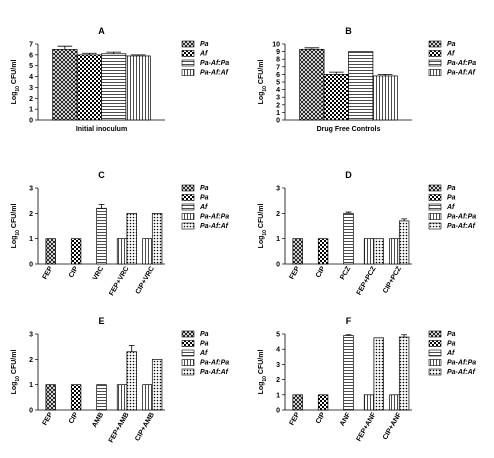 The width and height of the screenshot is (494, 458). I want to click on y-tick-label: 7, so click(278, 67).